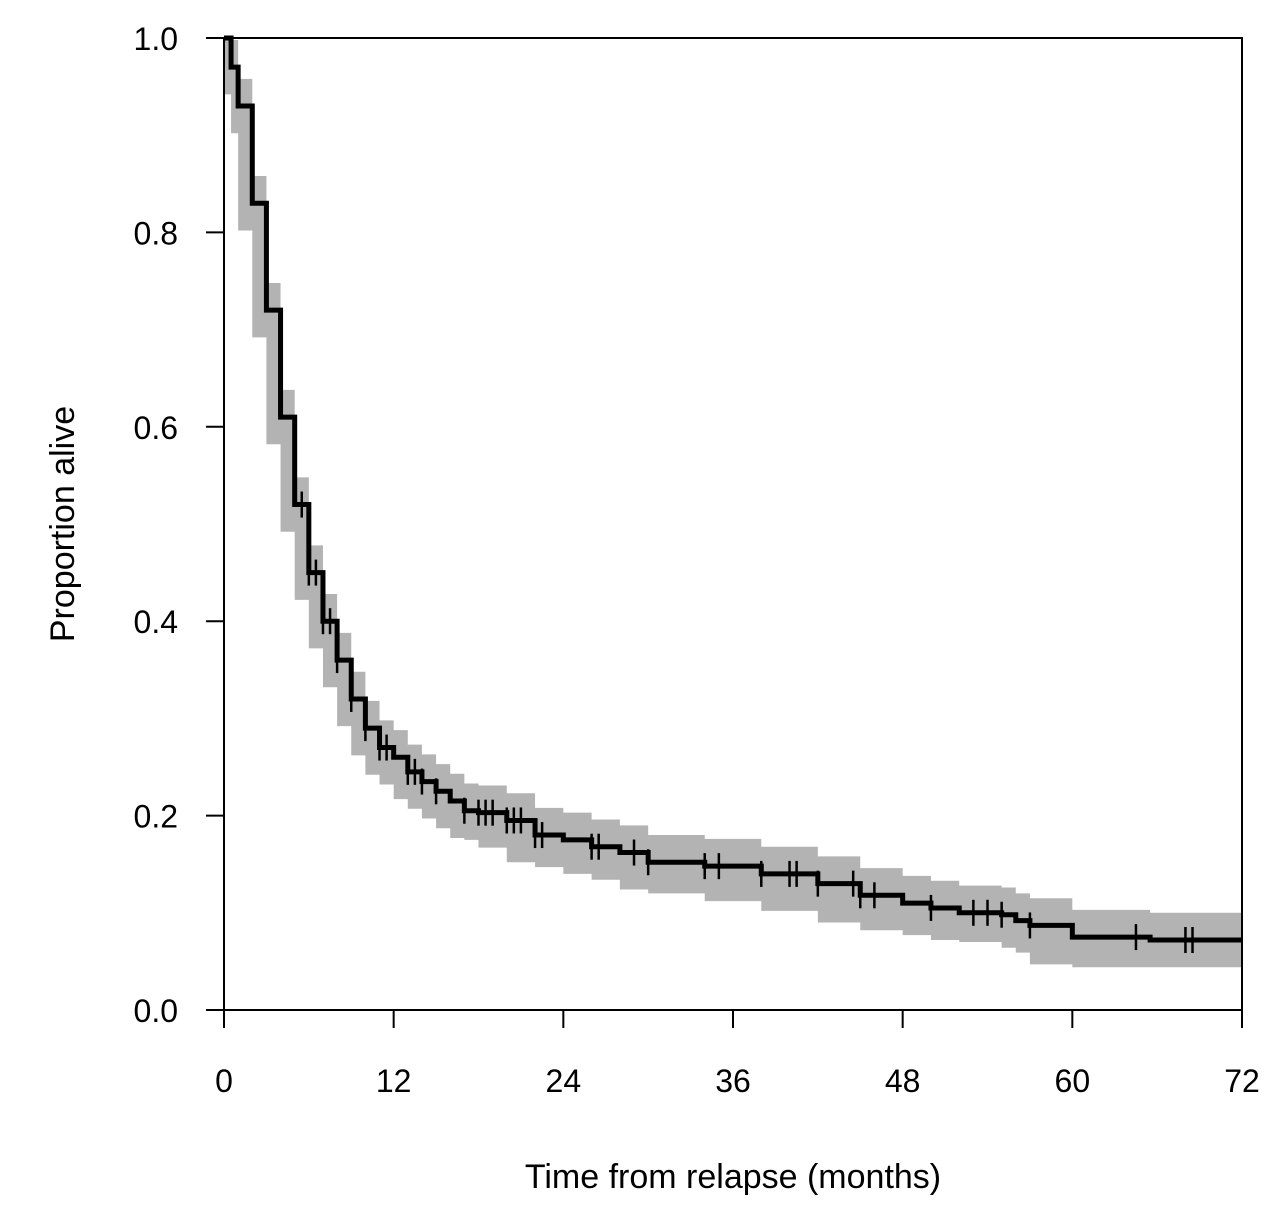 The width and height of the screenshot is (1280, 1207). What do you see at coordinates (733, 1177) in the screenshot?
I see `x-axis-label: Time from relapse (months)` at bounding box center [733, 1177].